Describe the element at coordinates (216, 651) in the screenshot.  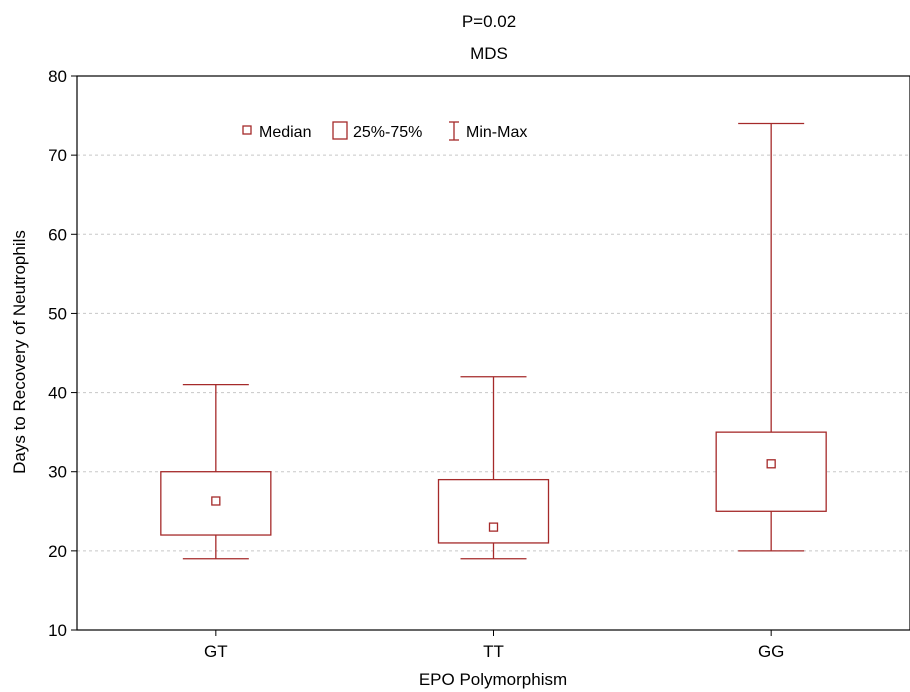
I see `x-tick-label: GT` at that location.